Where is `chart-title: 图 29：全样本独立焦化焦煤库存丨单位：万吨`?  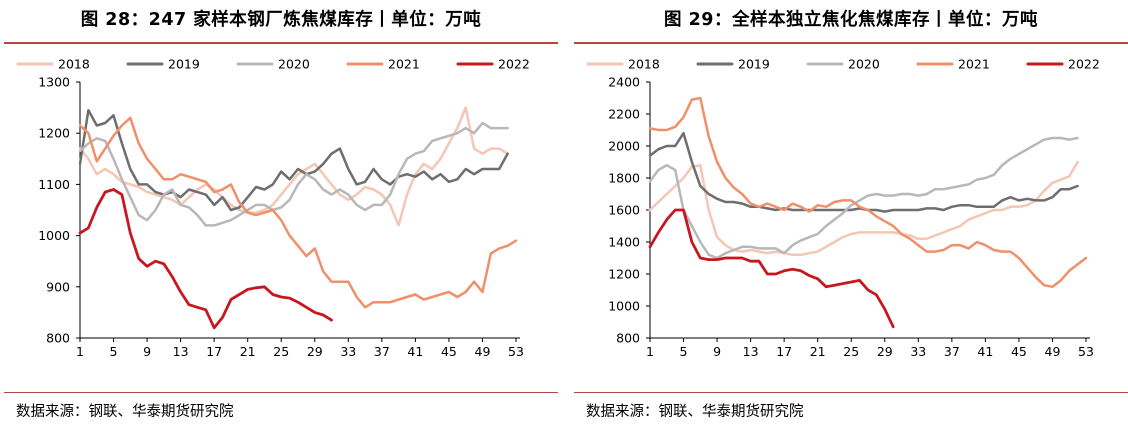
chart-title: 图 29：全样本独立焦化焦煤库存丨单位：万吨 is located at coordinates (851, 20).